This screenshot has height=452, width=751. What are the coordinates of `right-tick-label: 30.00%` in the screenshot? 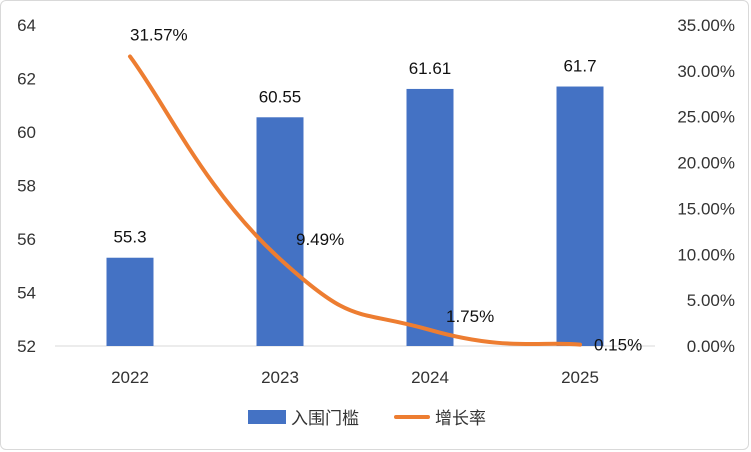 It's located at (706, 71).